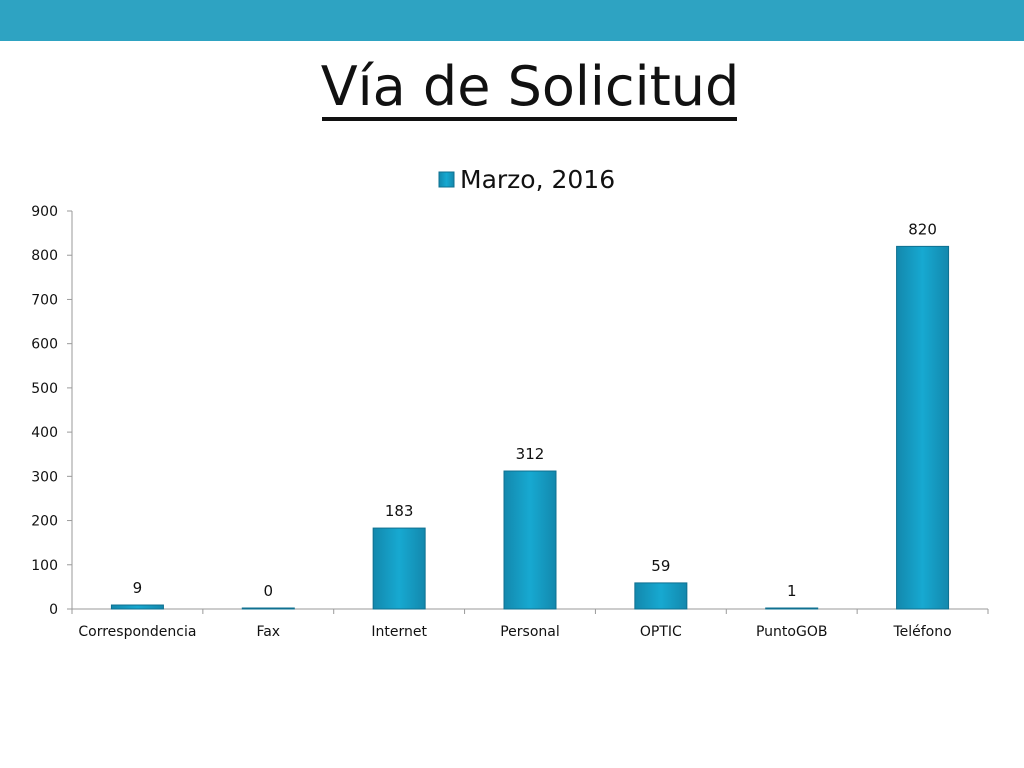 The image size is (1024, 768). What do you see at coordinates (530, 540) in the screenshot?
I see `bar-personal` at bounding box center [530, 540].